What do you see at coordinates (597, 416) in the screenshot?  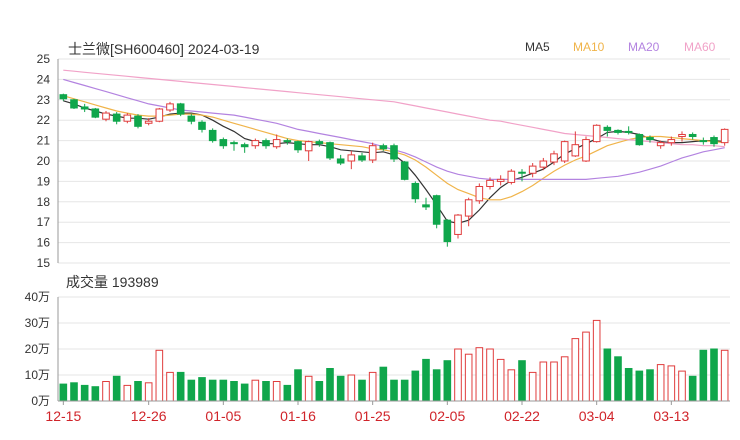 I see `date-tick-label: 03-04` at bounding box center [597, 416].